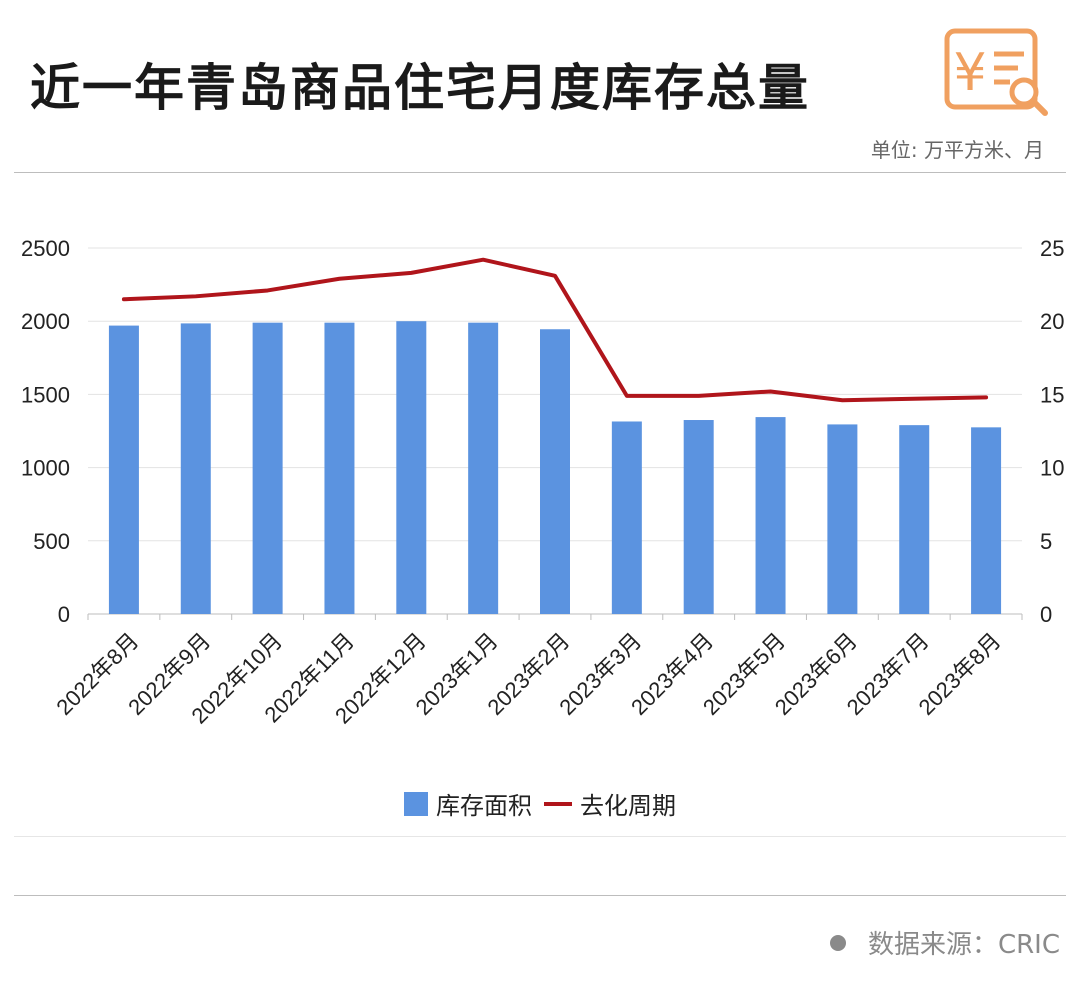 This screenshot has height=984, width=1080. Describe the element at coordinates (1052, 248) in the screenshot. I see `y-tick-label-right: 25` at that location.